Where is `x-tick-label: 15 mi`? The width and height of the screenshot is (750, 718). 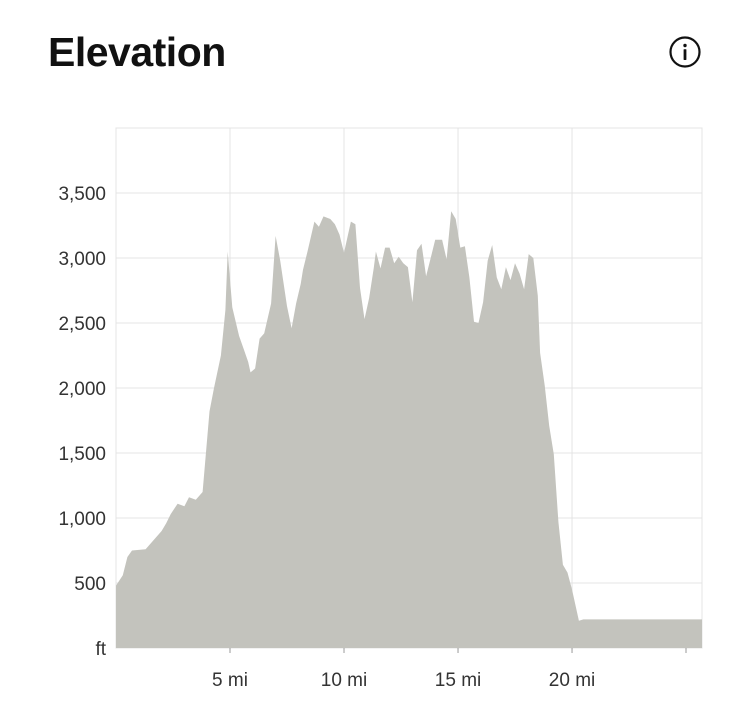 x-tick-label: 15 mi is located at coordinates (458, 680).